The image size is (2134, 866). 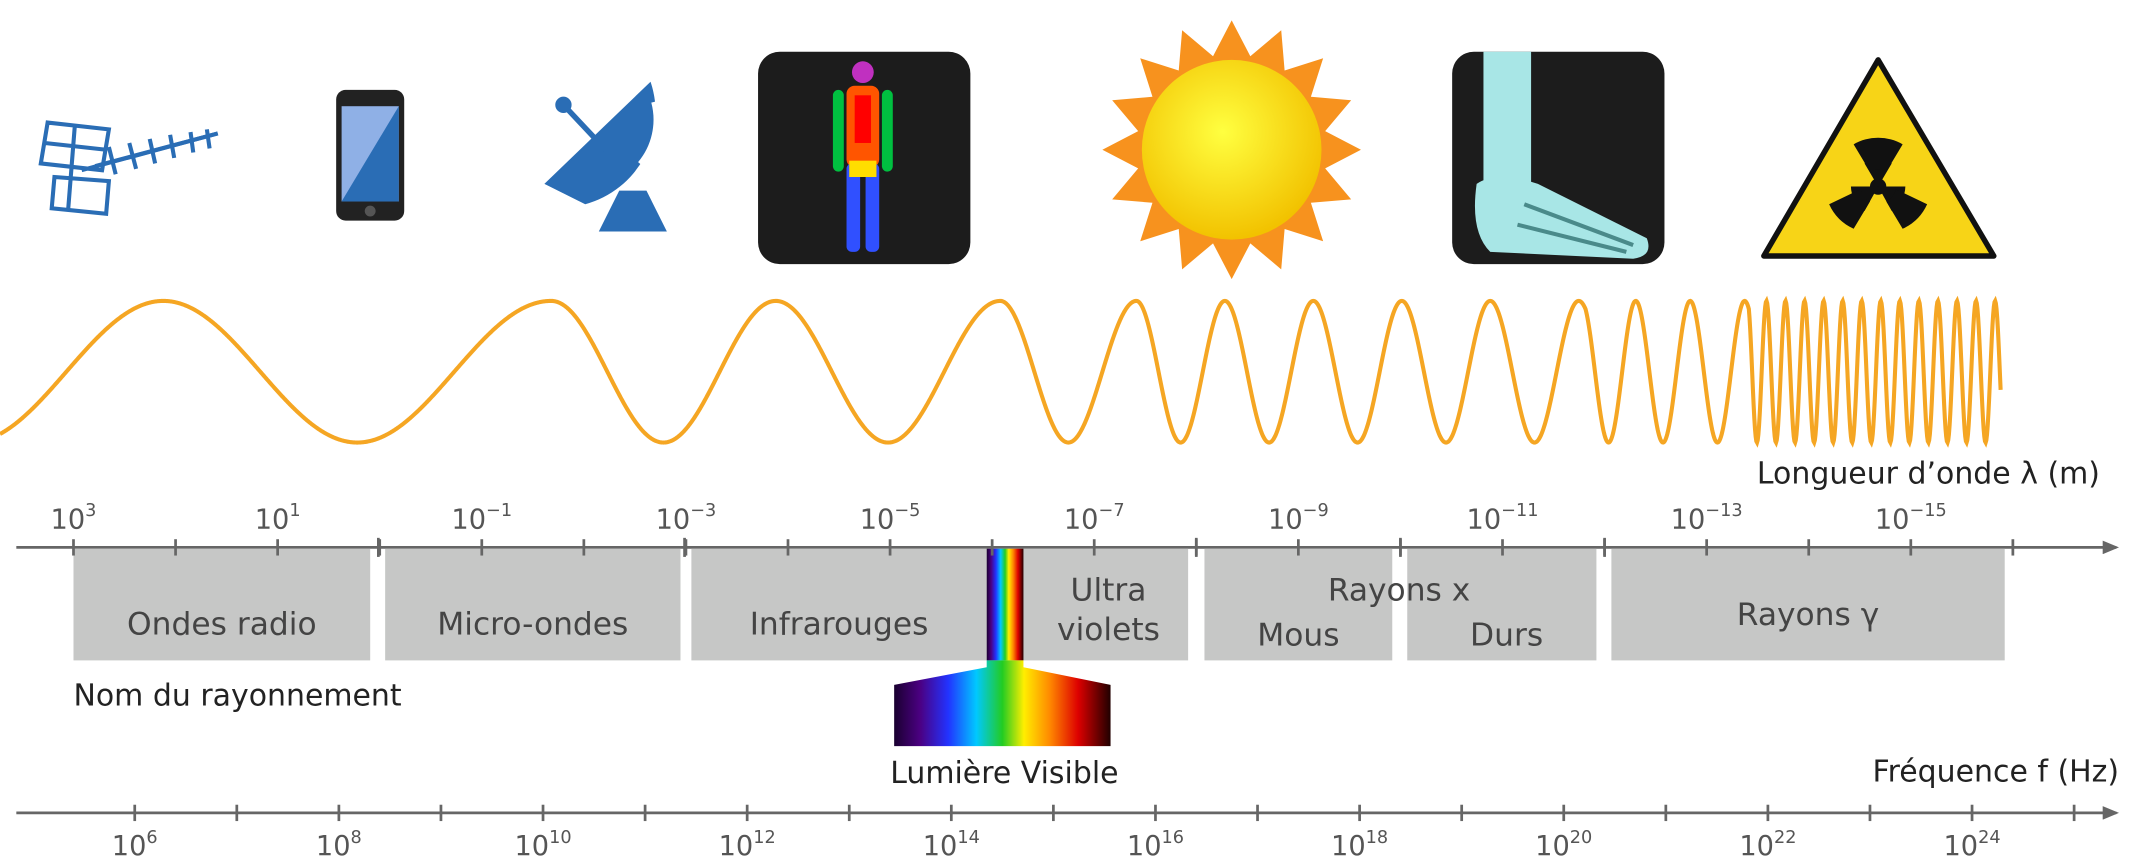 What do you see at coordinates (532, 625) in the screenshot?
I see `band-label: Micro-ondes` at bounding box center [532, 625].